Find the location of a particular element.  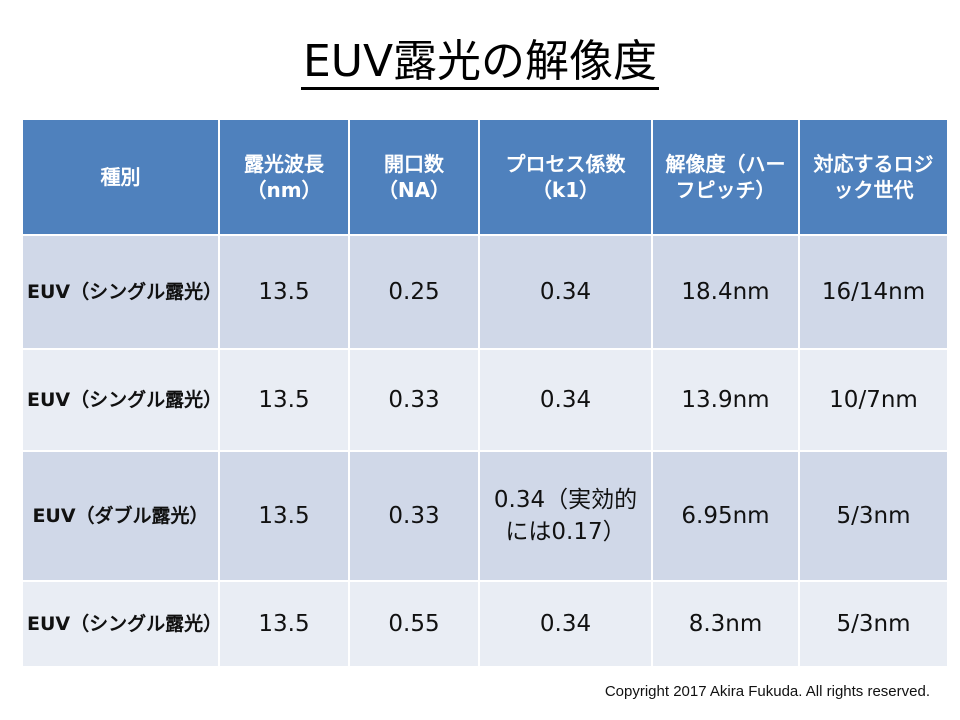

cell-na: 0.25 is located at coordinates (414, 292).